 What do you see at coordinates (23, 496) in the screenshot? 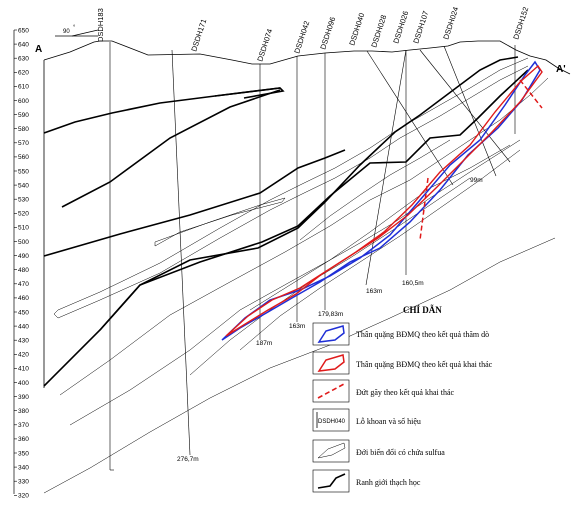
I see `elevation-label: 320` at bounding box center [23, 496].